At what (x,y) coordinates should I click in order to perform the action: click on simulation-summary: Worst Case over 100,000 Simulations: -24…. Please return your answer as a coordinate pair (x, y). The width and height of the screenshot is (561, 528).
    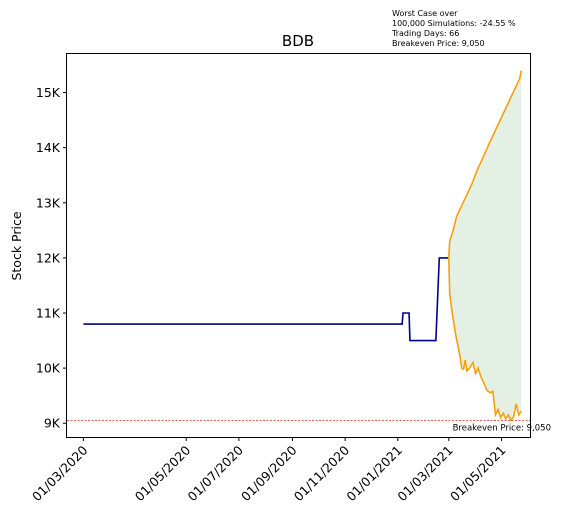
    Looking at the image, I should click on (454, 29).